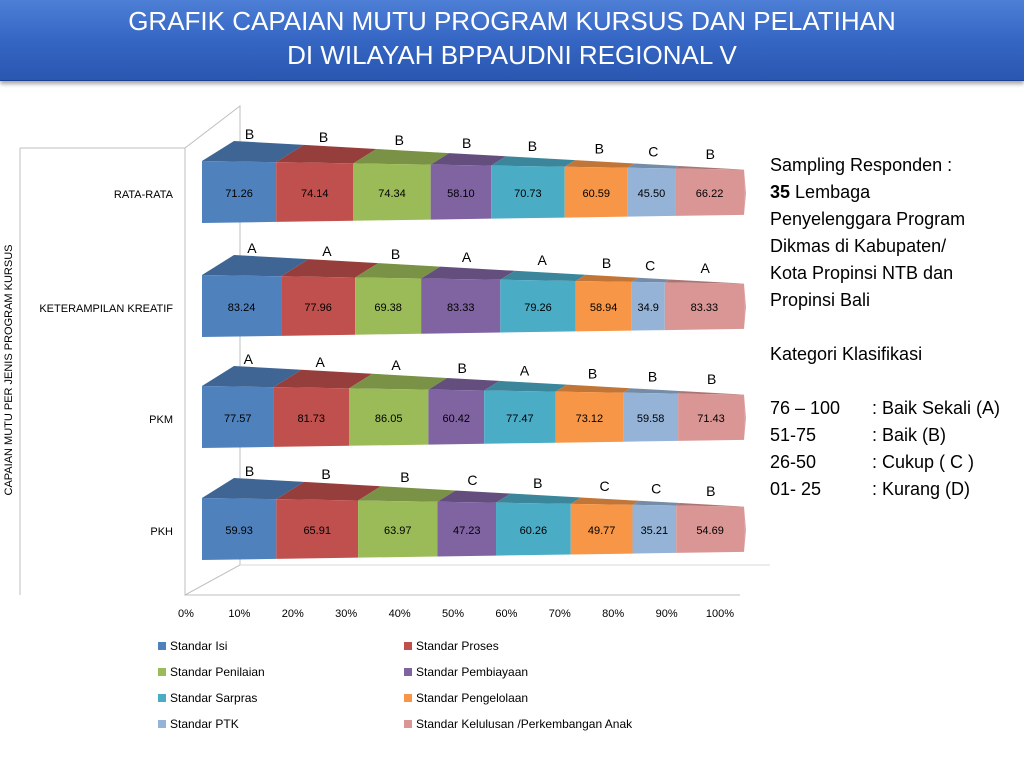 The image size is (1024, 768). What do you see at coordinates (512, 55) in the screenshot?
I see `page-title-line-2: DI WILAYAH BPPAUDNI REGIONAL V` at bounding box center [512, 55].